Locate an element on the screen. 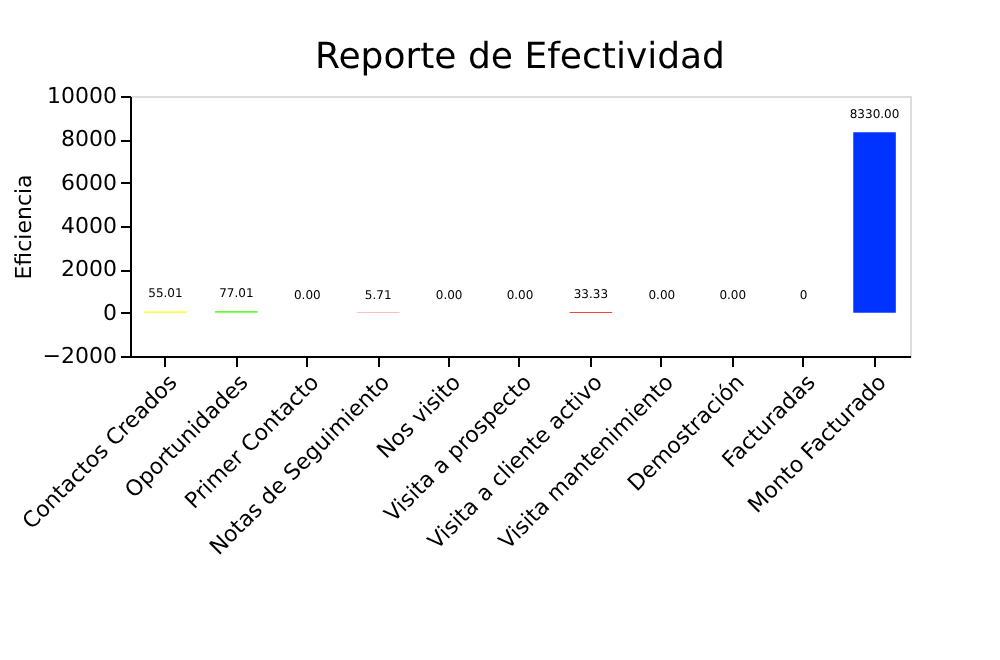 The height and width of the screenshot is (660, 1000). y-tick-label: −2000 is located at coordinates (79, 356).